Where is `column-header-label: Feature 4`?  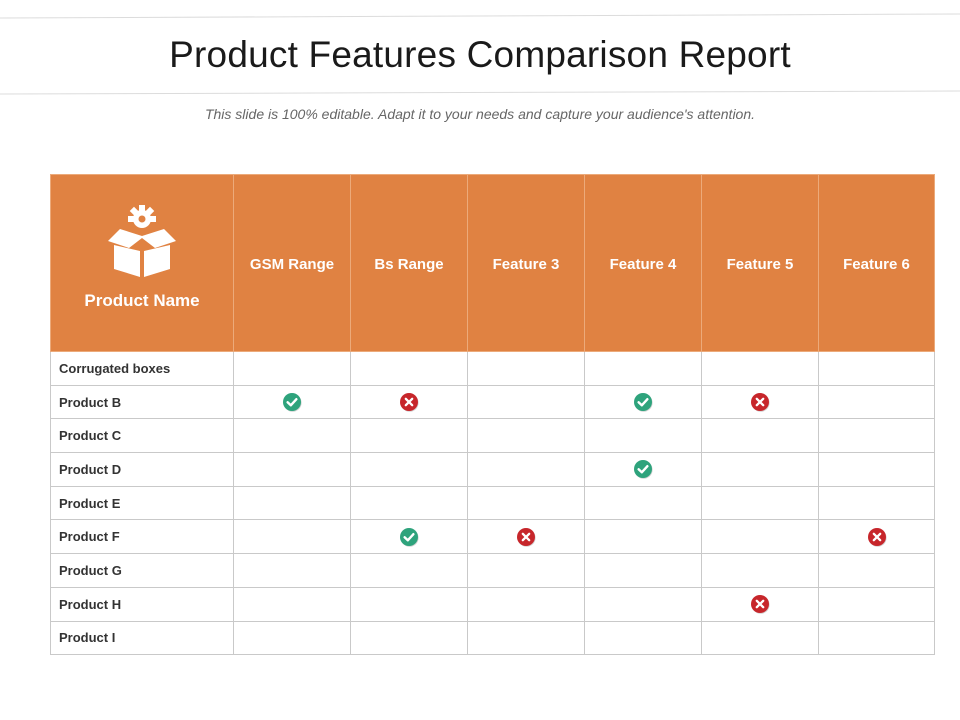
column-header-label: Feature 4 is located at coordinates (643, 264).